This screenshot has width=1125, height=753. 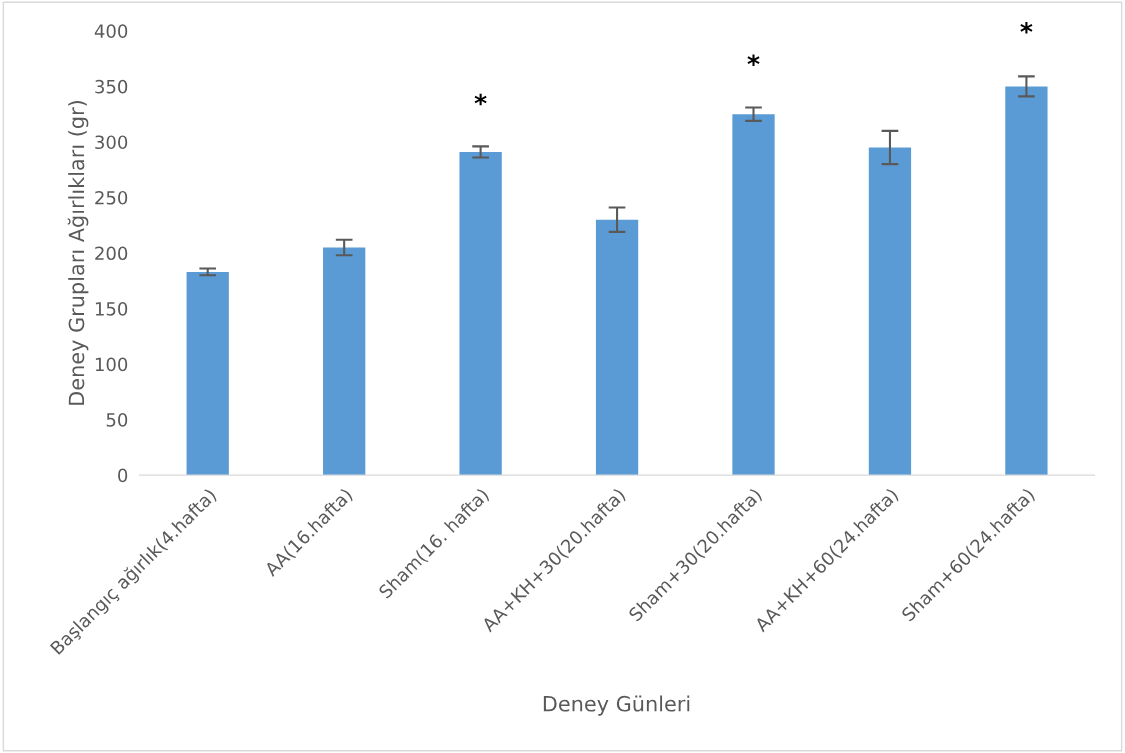 I want to click on x-axis-title: Deney Günleri, so click(x=616, y=705).